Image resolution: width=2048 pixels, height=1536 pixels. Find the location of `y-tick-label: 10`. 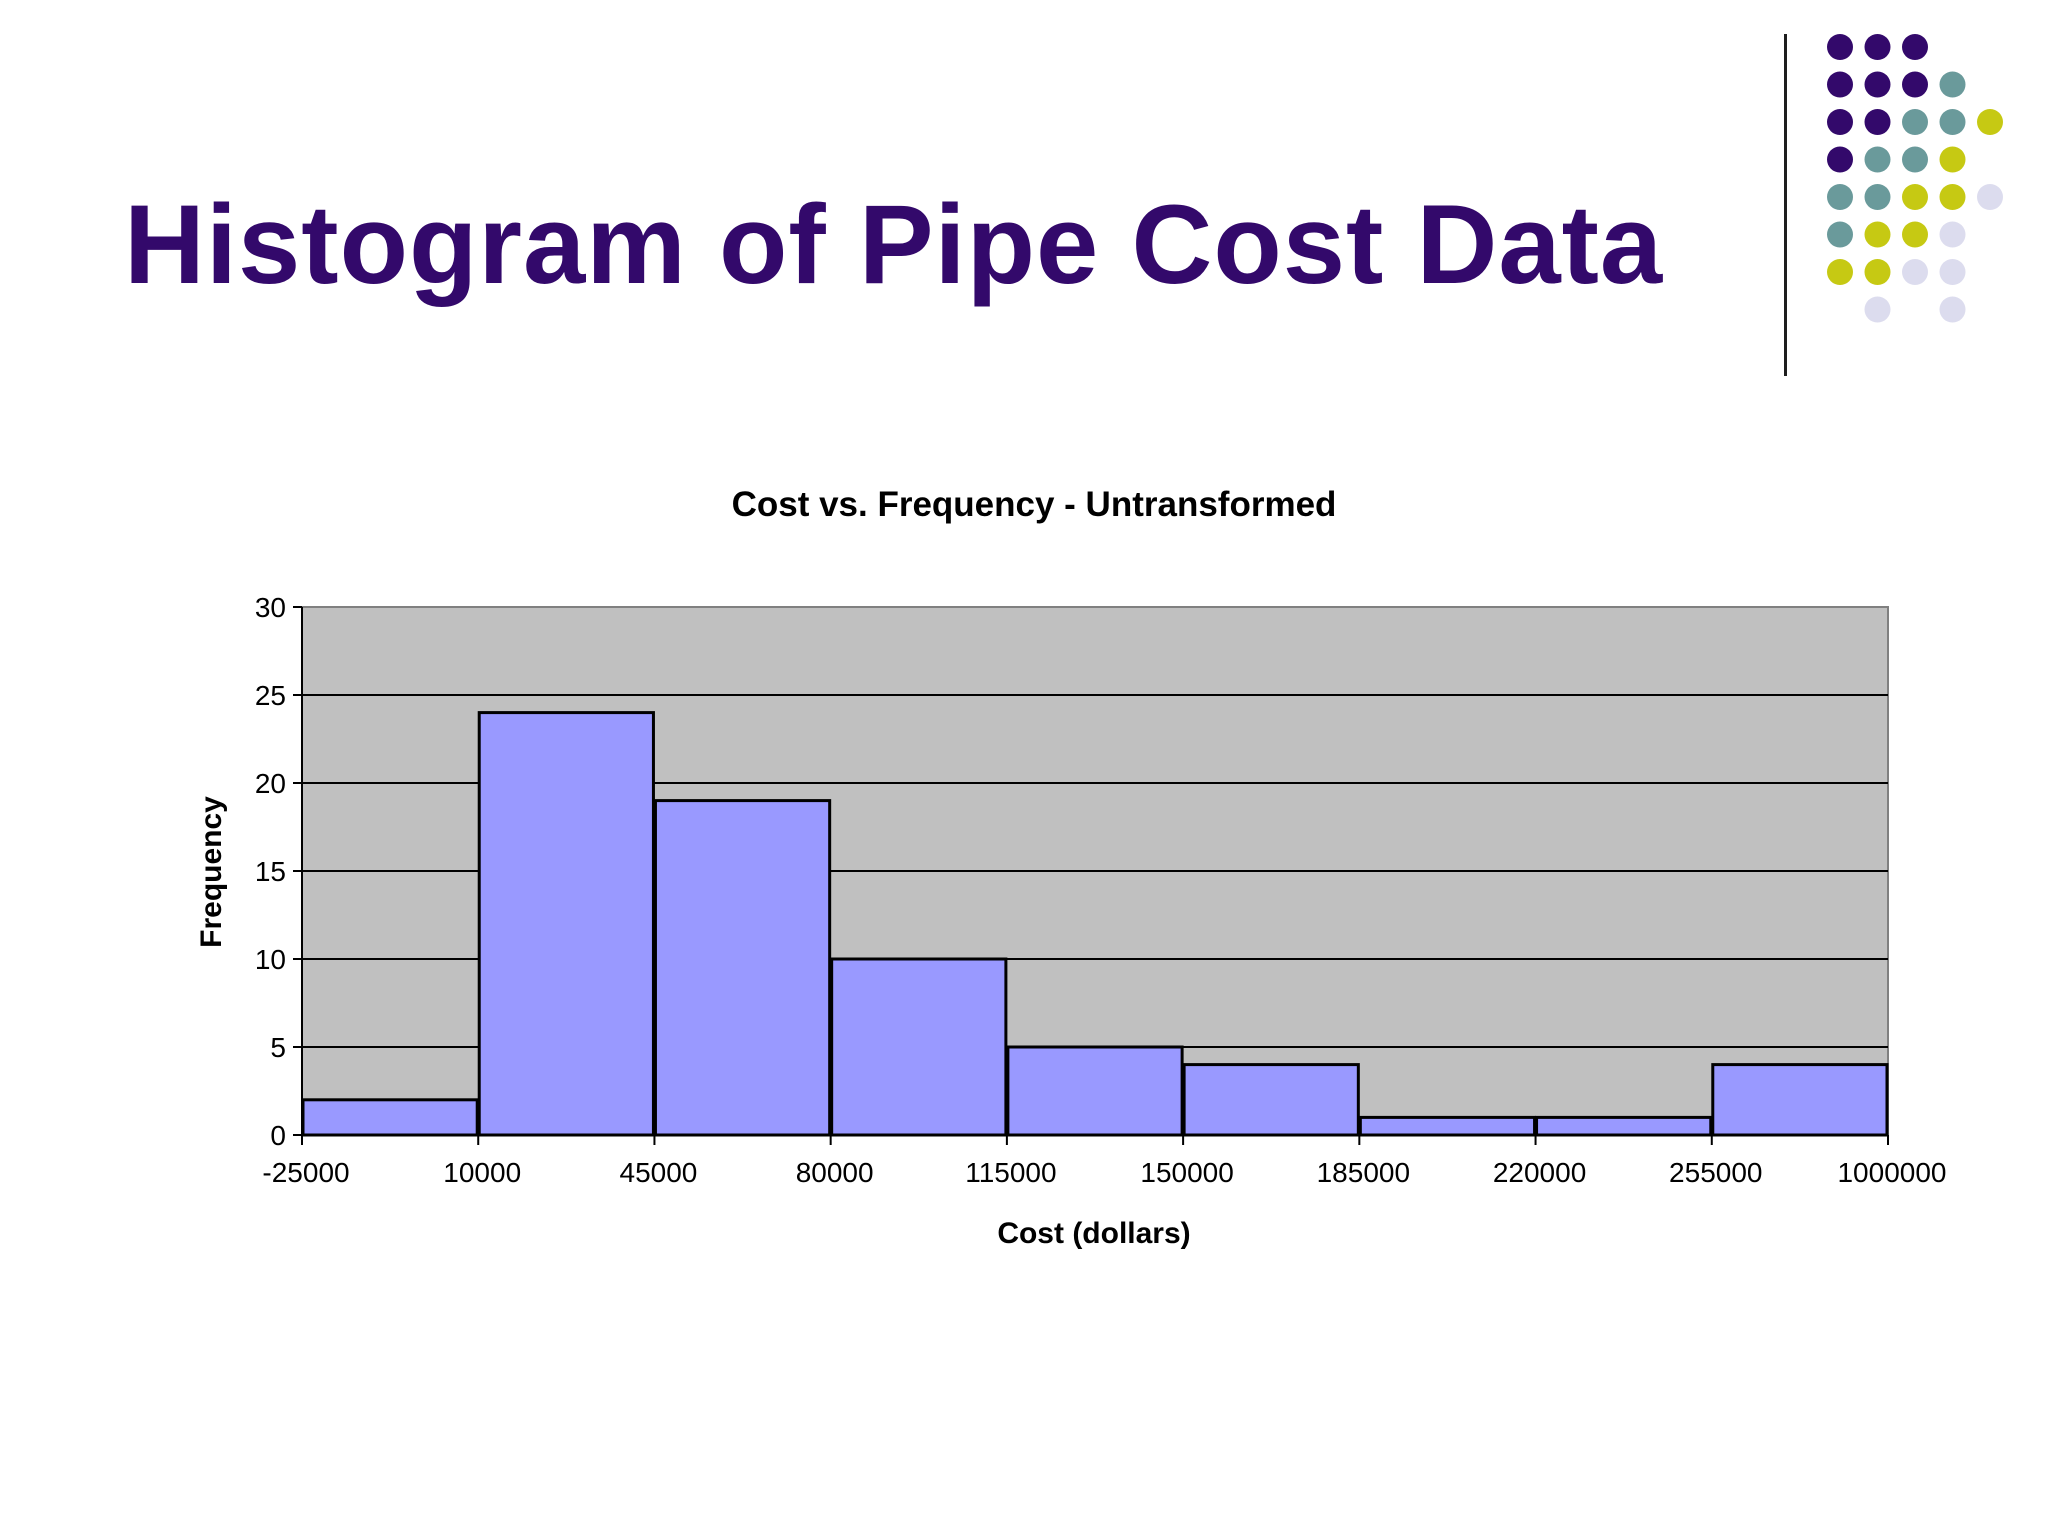

y-tick-label: 10 is located at coordinates (270, 959).